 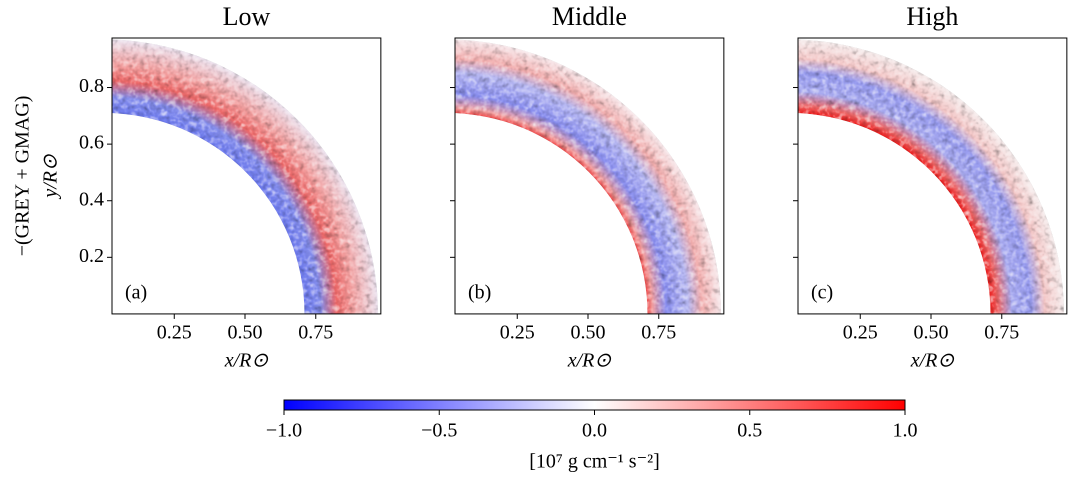 I want to click on colorbar-tick-label: 1.0, so click(x=905, y=431).